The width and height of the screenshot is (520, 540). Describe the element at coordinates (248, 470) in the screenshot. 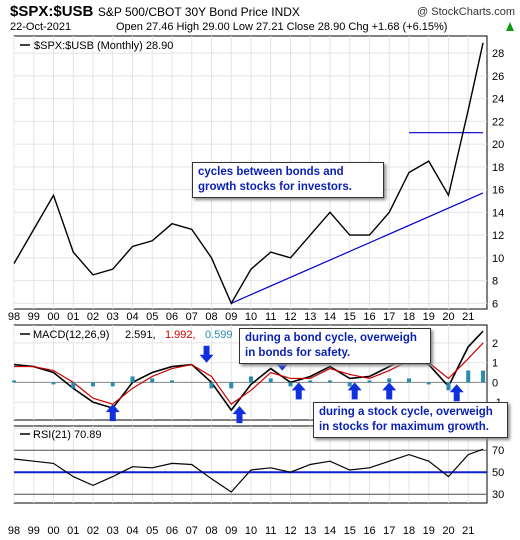

I see `rsi-line` at that location.